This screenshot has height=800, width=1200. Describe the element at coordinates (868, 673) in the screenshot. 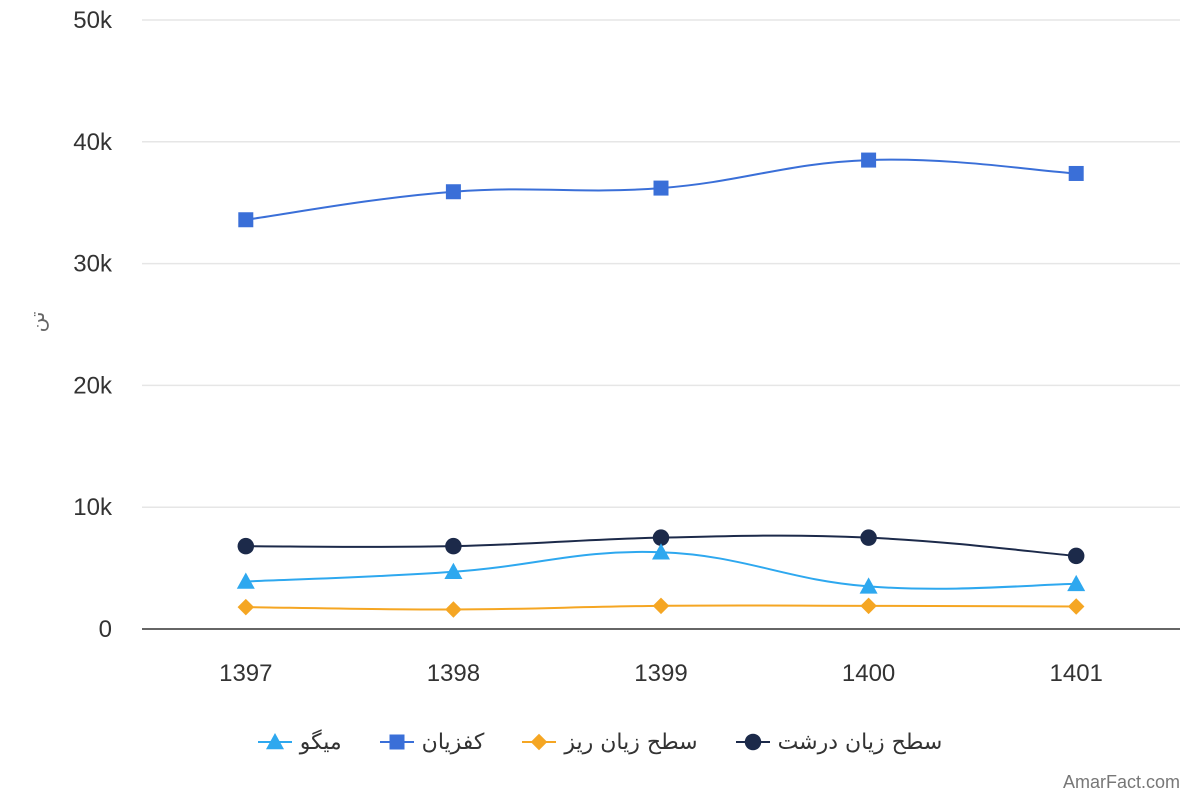

I see `x-tick-label: 1400` at that location.